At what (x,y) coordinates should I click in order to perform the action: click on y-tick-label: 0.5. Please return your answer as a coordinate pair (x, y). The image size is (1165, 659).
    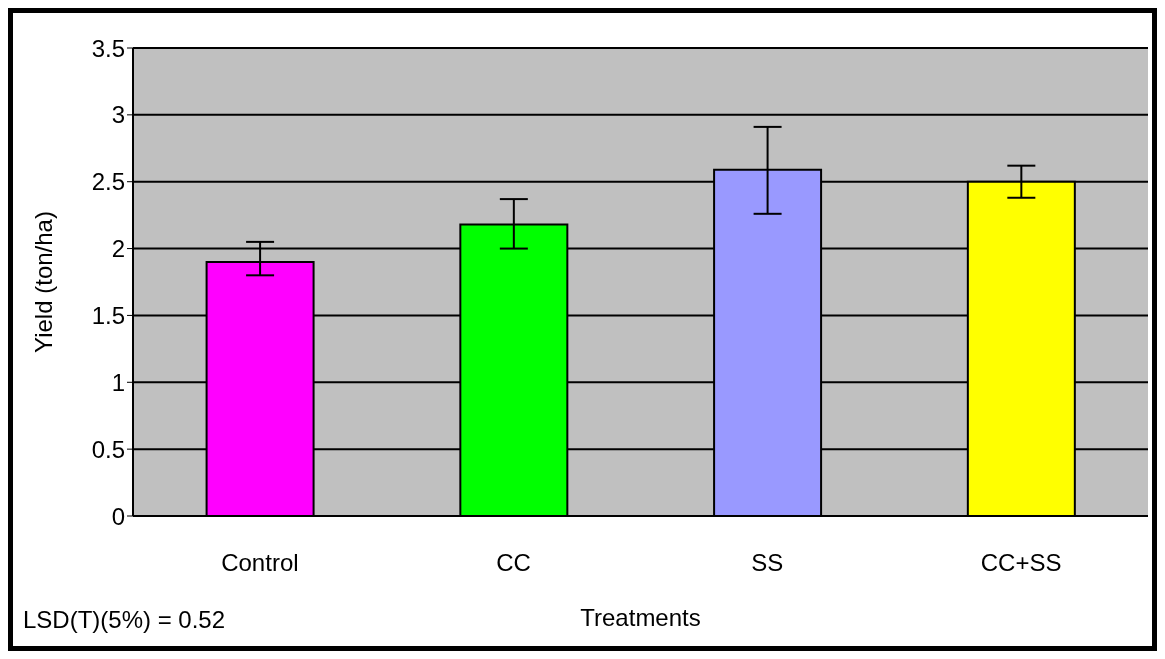
    Looking at the image, I should click on (108, 449).